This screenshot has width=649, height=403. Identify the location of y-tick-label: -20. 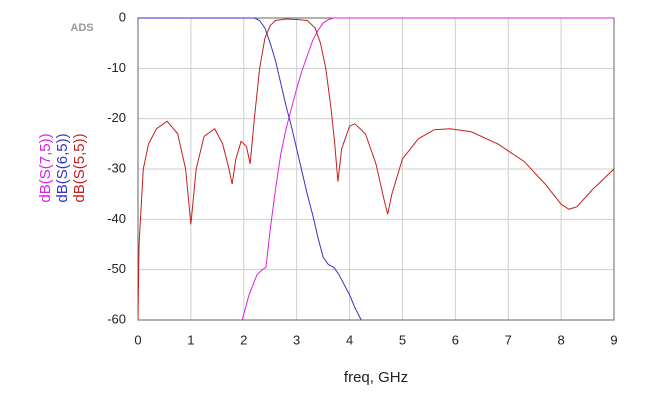
(116, 117).